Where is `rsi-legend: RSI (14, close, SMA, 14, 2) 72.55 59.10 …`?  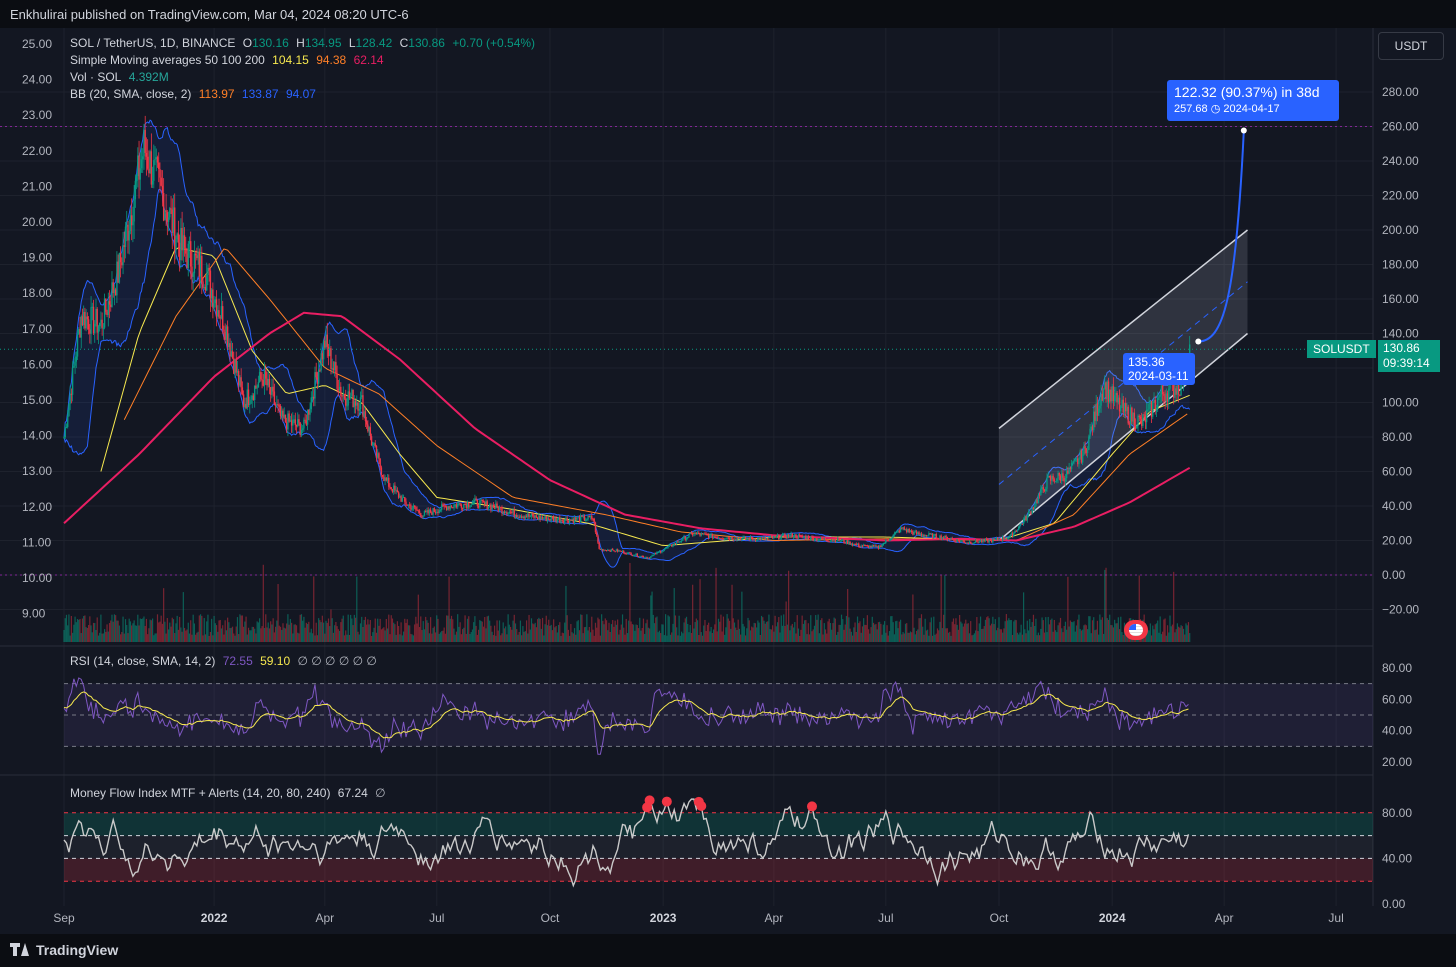 rsi-legend: RSI (14, close, SMA, 14, 2) 72.55 59.10 … is located at coordinates (225, 661).